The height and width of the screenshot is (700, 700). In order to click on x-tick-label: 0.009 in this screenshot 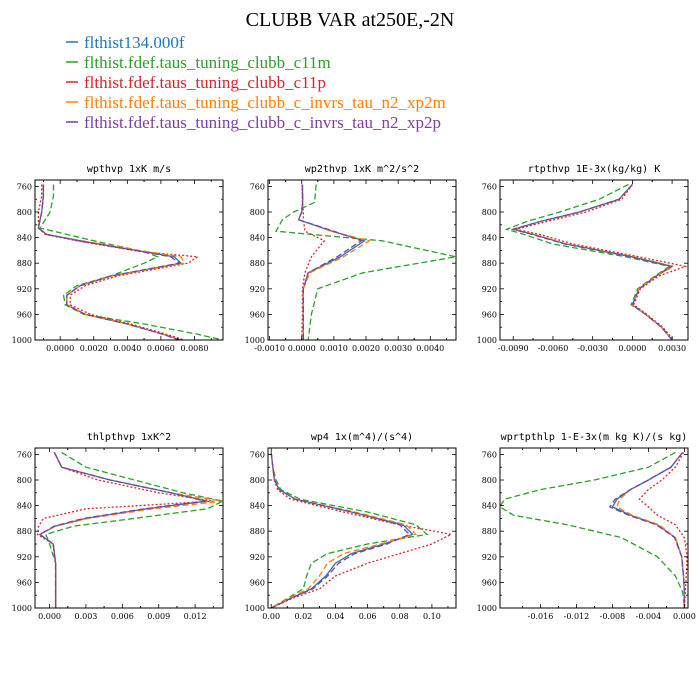, I will do `click(158, 616)`.